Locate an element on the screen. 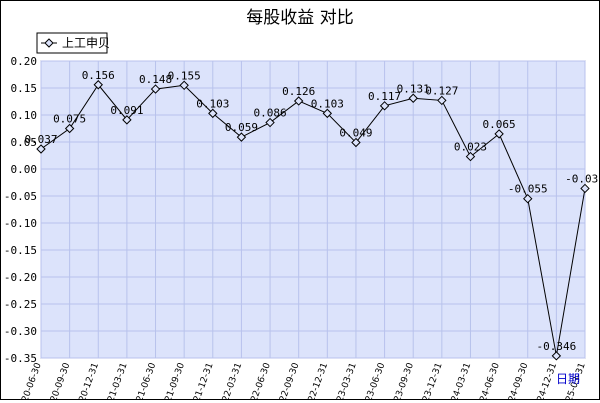  data-value-label: 0.091 is located at coordinates (126, 110).